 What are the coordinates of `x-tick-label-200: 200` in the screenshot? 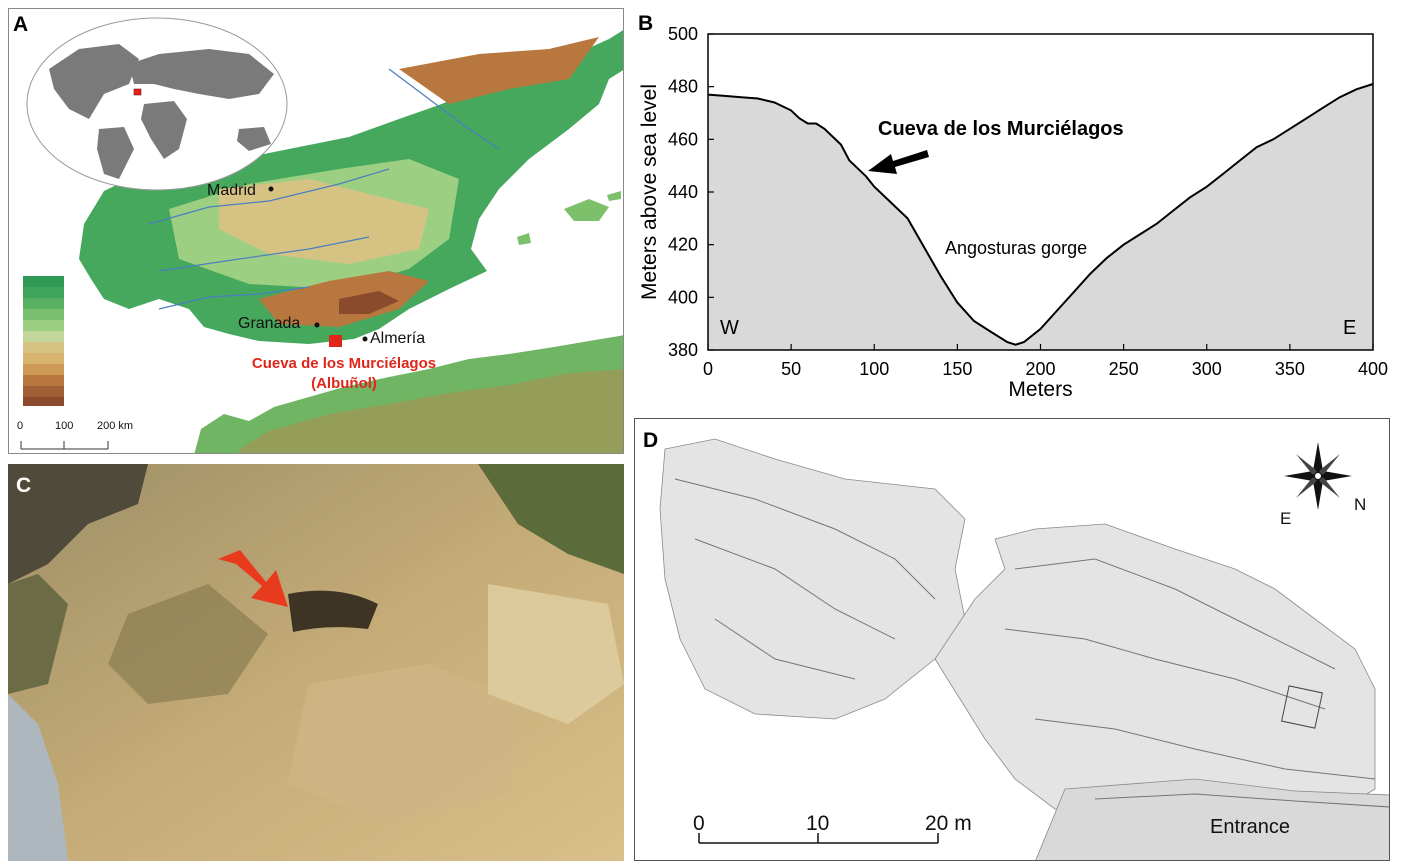 It's located at (1040, 369).